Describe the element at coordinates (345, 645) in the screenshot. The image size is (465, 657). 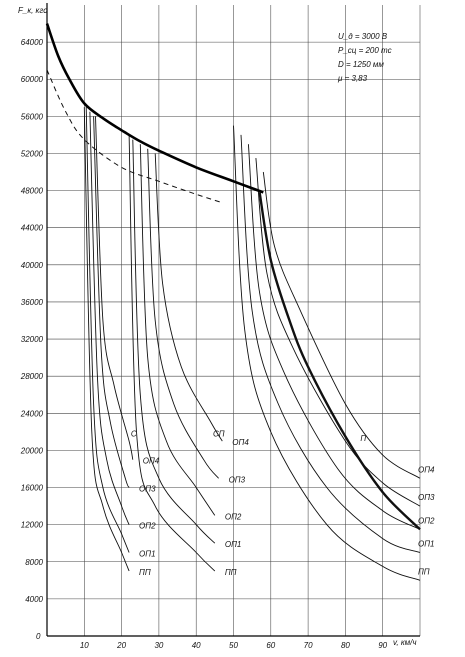
I see `x-tick-label: 80` at that location.